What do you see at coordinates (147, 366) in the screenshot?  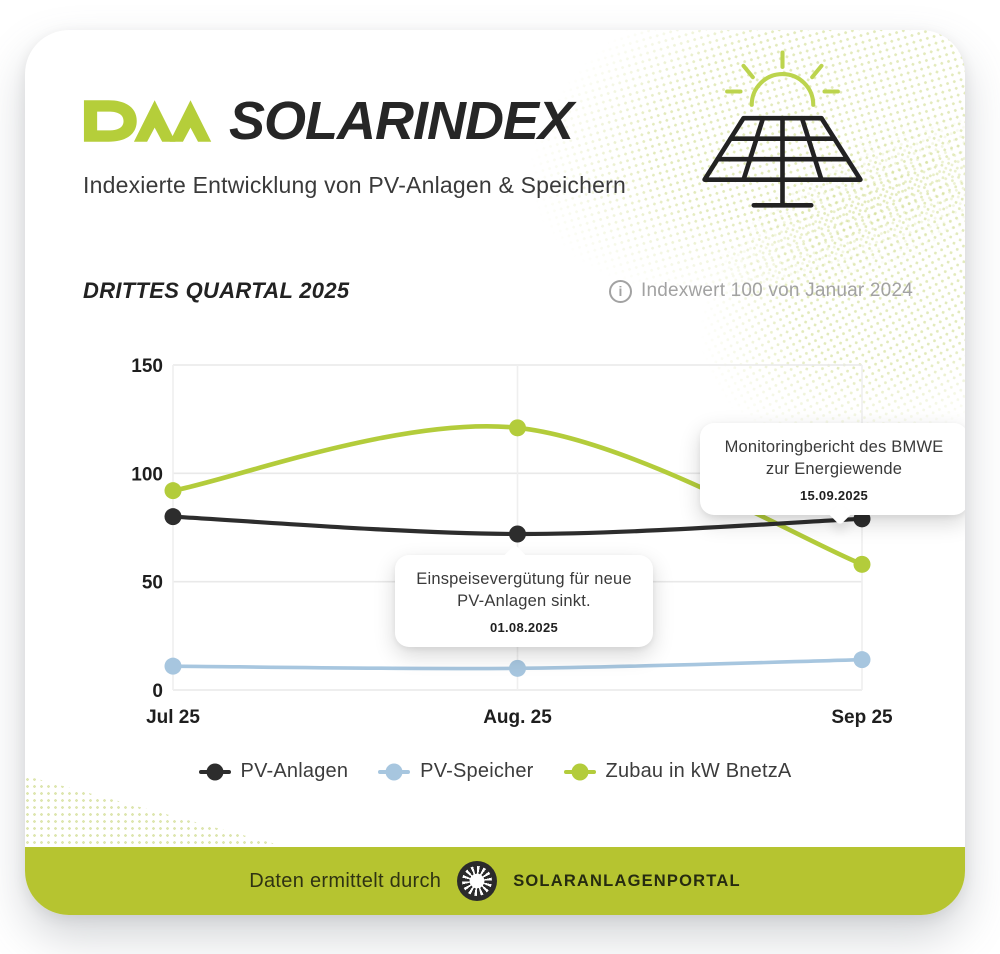 I see `y-axis-tick: 150` at bounding box center [147, 366].